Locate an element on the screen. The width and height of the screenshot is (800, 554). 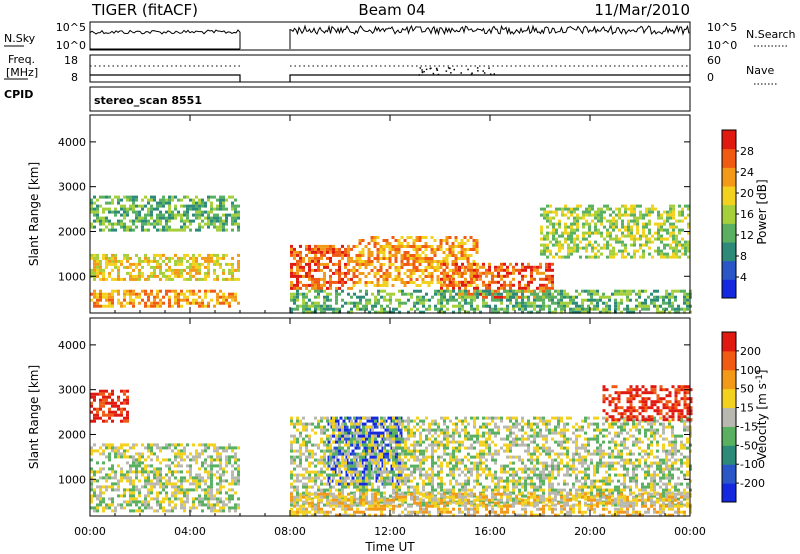
freq-panel: Freq. [MHz] 18 8 60 0 Nave is located at coordinates (391, 69).